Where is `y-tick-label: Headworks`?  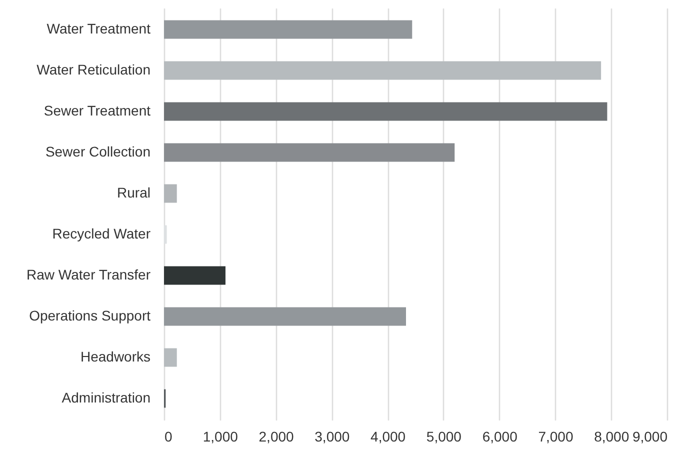 y-tick-label: Headworks is located at coordinates (115, 356).